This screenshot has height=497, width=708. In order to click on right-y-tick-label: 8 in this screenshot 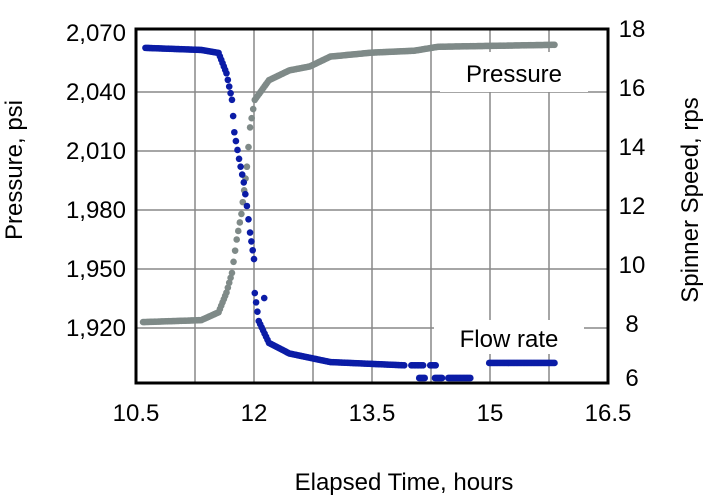, I will do `click(631, 324)`.